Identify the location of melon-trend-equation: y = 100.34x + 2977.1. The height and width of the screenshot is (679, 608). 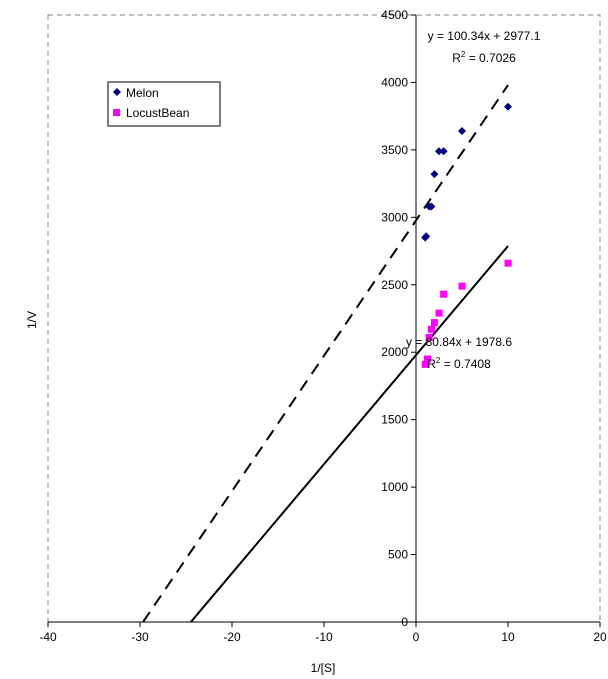
(484, 36).